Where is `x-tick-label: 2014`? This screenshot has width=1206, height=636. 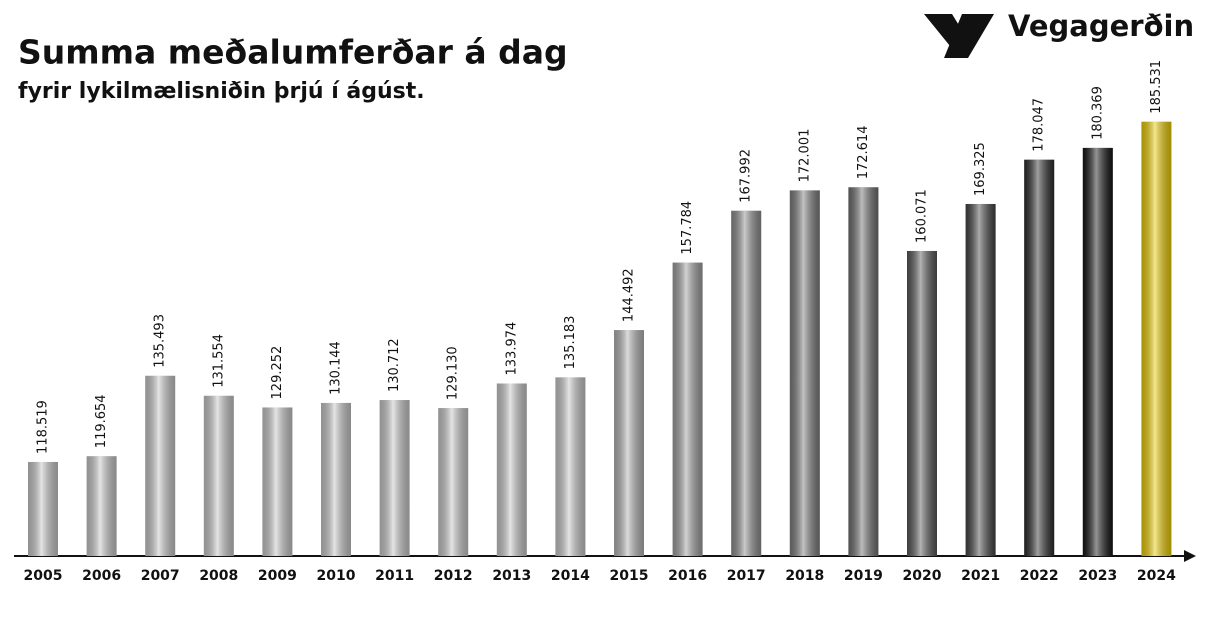
x-tick-label: 2014 is located at coordinates (570, 576).